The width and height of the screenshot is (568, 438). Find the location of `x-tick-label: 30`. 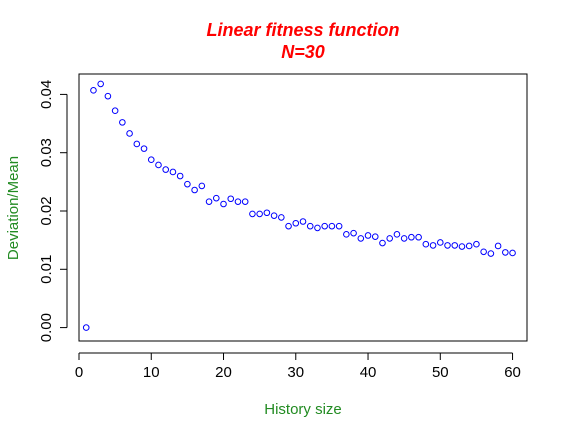

x-tick-label: 30 is located at coordinates (295, 372).